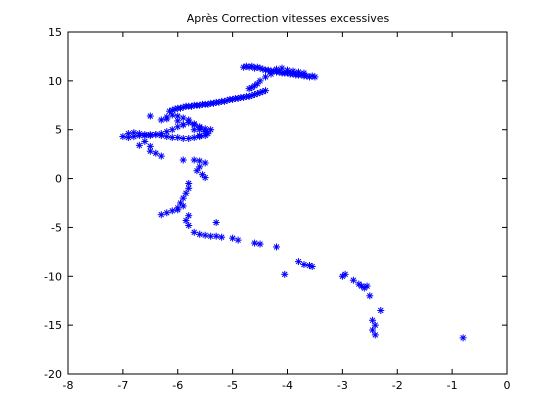 This screenshot has width=560, height=420. Describe the element at coordinates (58, 179) in the screenshot. I see `y-tick-label: 0` at that location.